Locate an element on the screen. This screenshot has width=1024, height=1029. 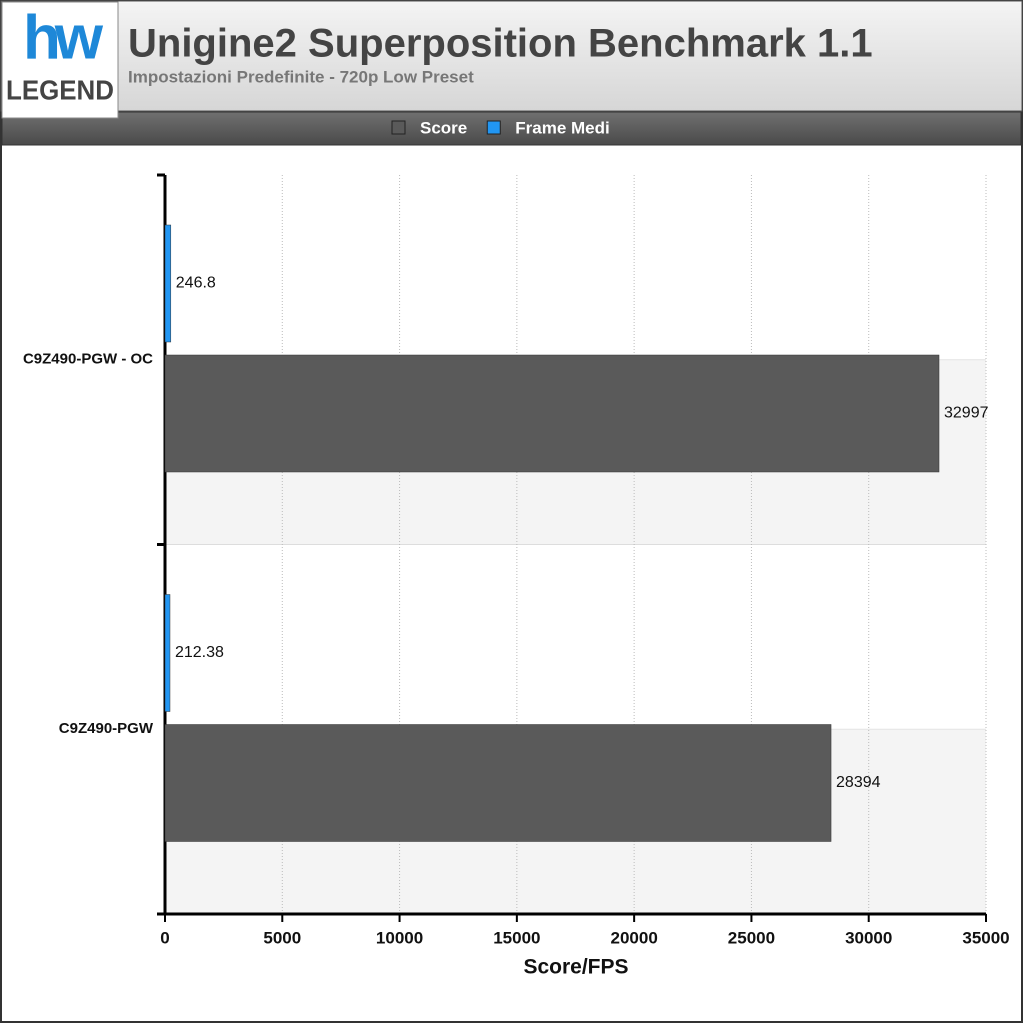
legend-label: Frame Medi is located at coordinates (562, 127).